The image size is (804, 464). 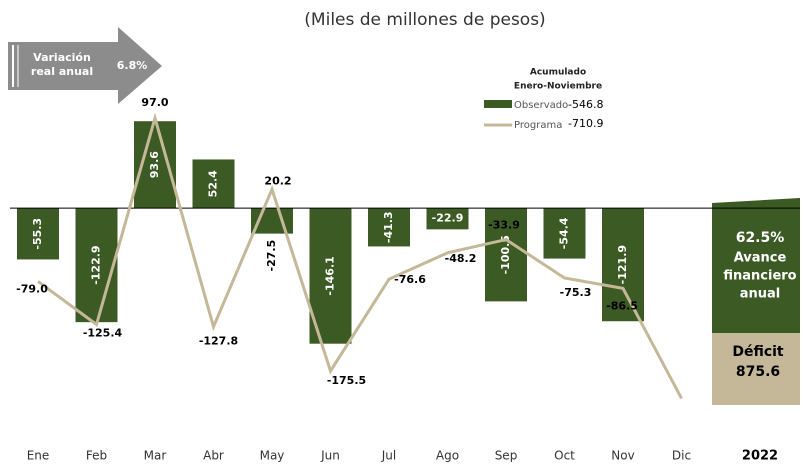 What do you see at coordinates (62, 71) in the screenshot?
I see `annotation-label: real anual` at bounding box center [62, 71].